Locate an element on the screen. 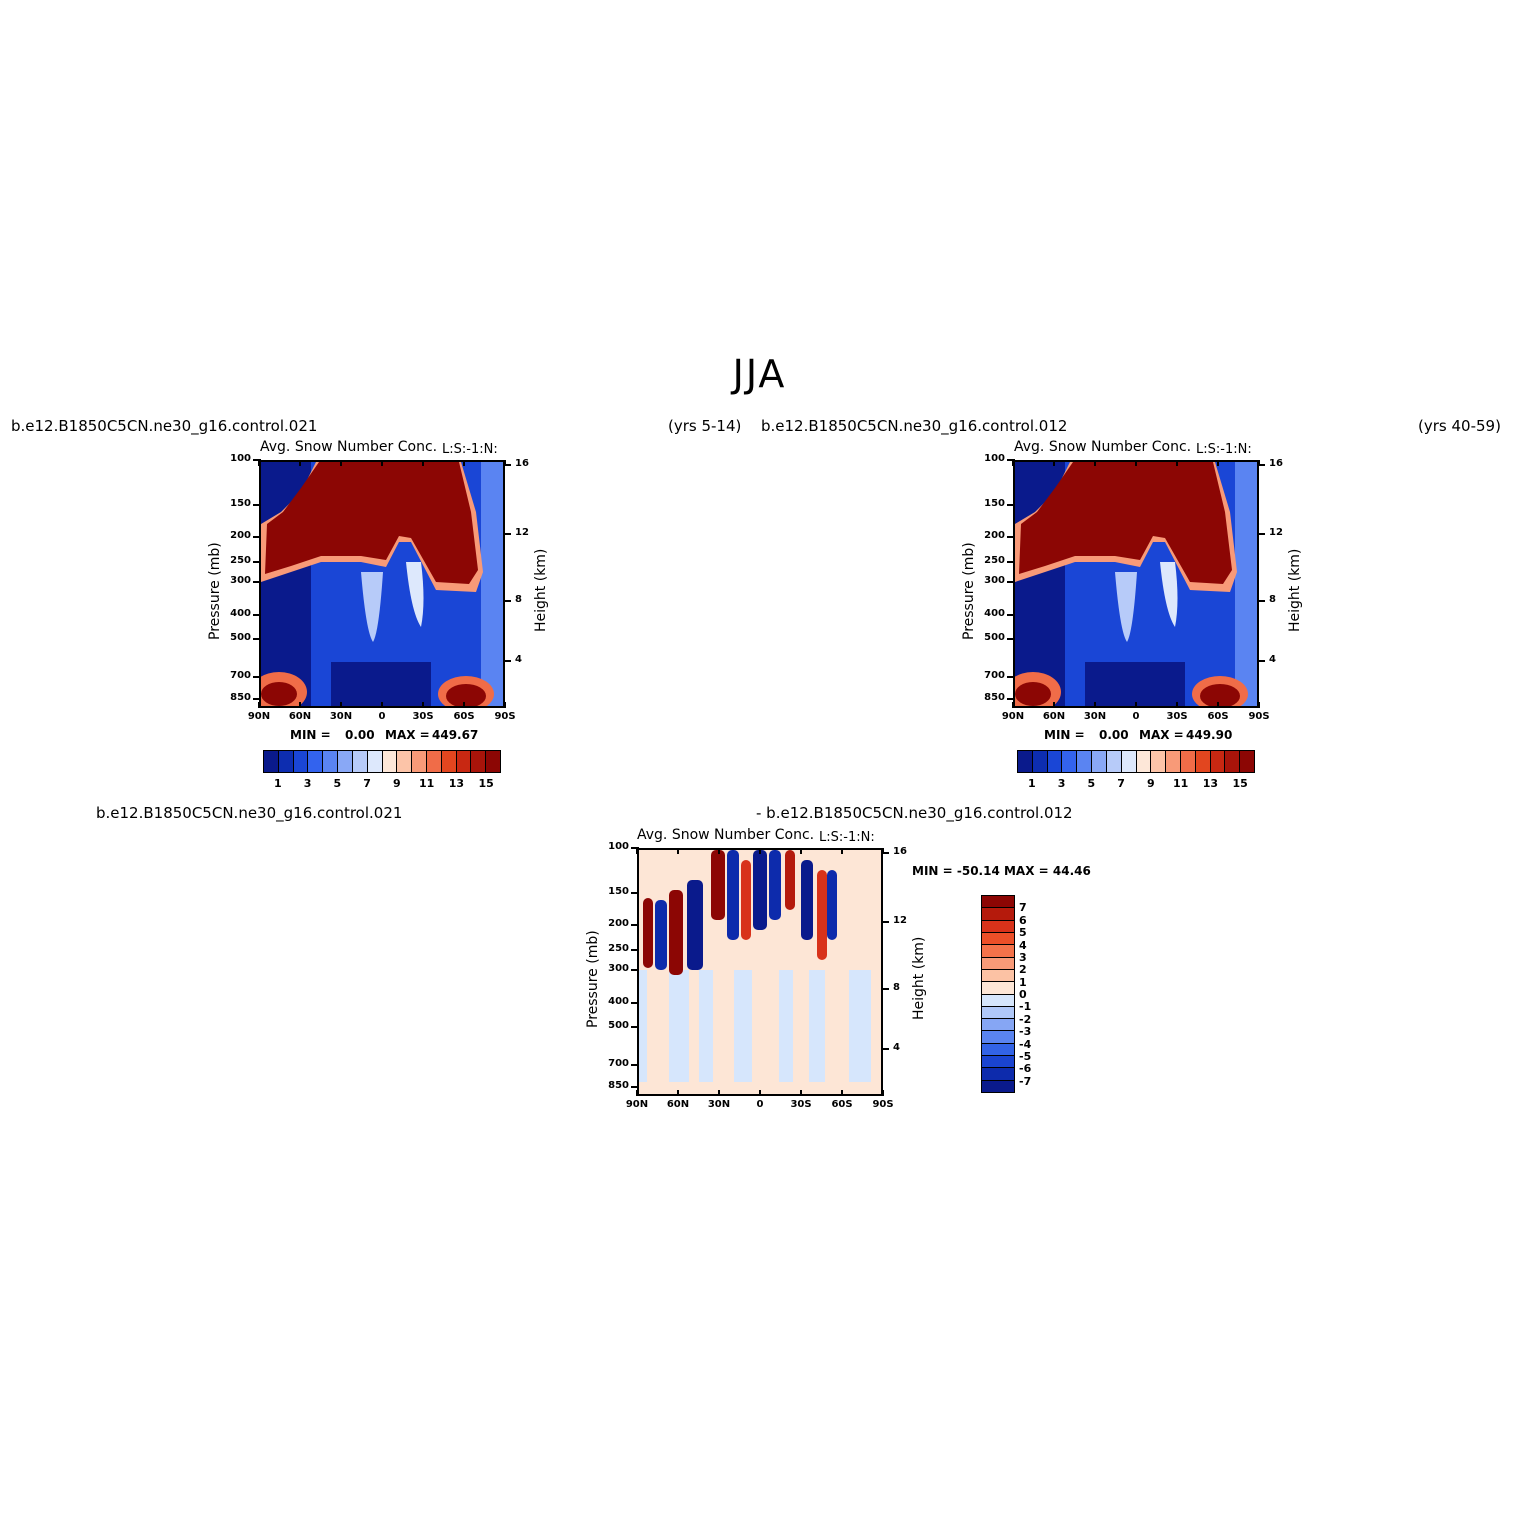 This screenshot has width=1519, height=1519. panel2-min-label: MIN = is located at coordinates (1064, 735).